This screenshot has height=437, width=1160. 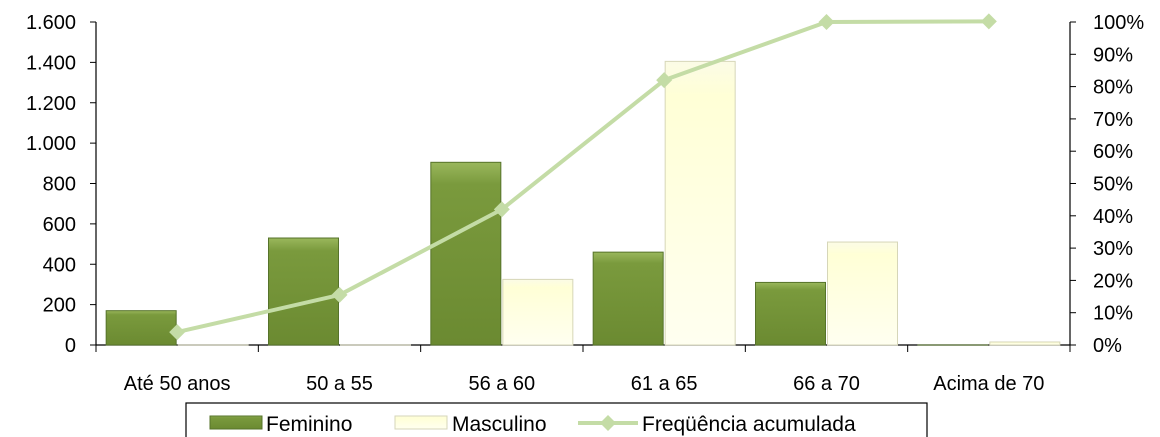 What do you see at coordinates (664, 384) in the screenshot?
I see `x-tick-label: 61 a 65` at bounding box center [664, 384].